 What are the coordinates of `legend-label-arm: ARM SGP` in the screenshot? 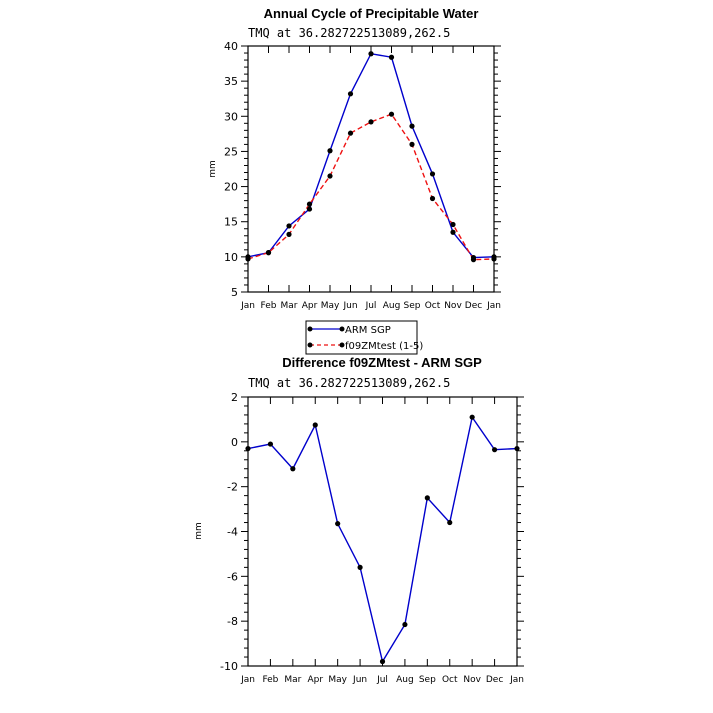 It's located at (368, 330).